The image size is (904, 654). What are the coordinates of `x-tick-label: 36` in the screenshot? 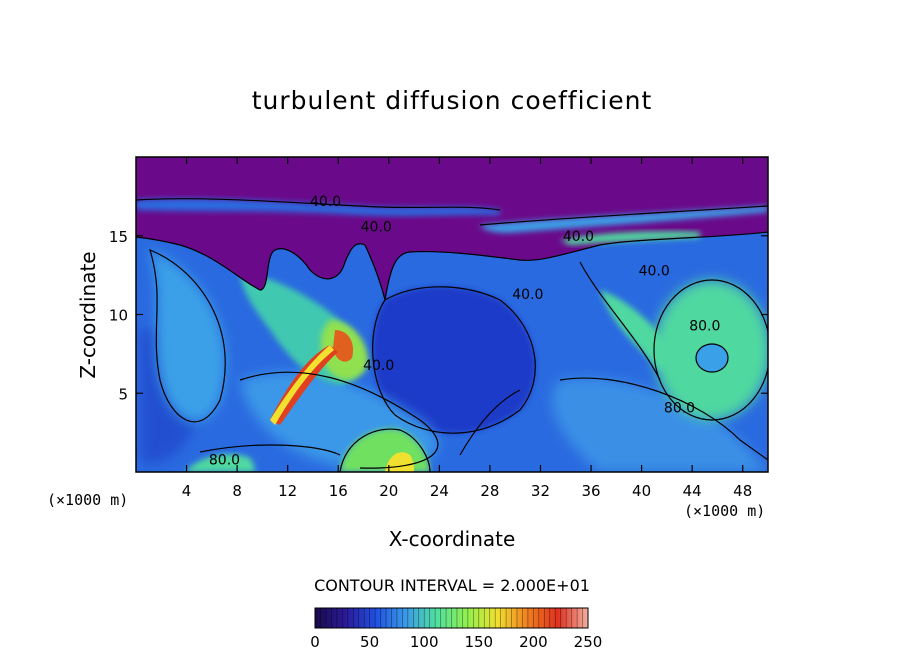 It's located at (590, 491).